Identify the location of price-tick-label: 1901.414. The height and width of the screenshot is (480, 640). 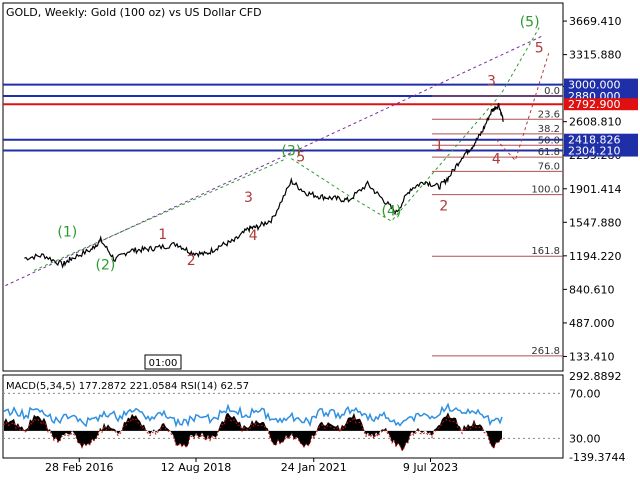
(595, 189).